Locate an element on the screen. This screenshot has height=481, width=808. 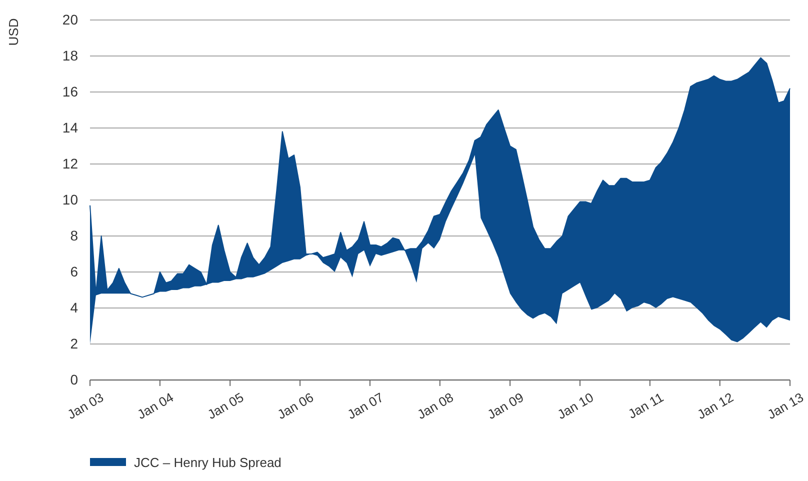
x-tick-label: Jan 07 is located at coordinates (365, 406).